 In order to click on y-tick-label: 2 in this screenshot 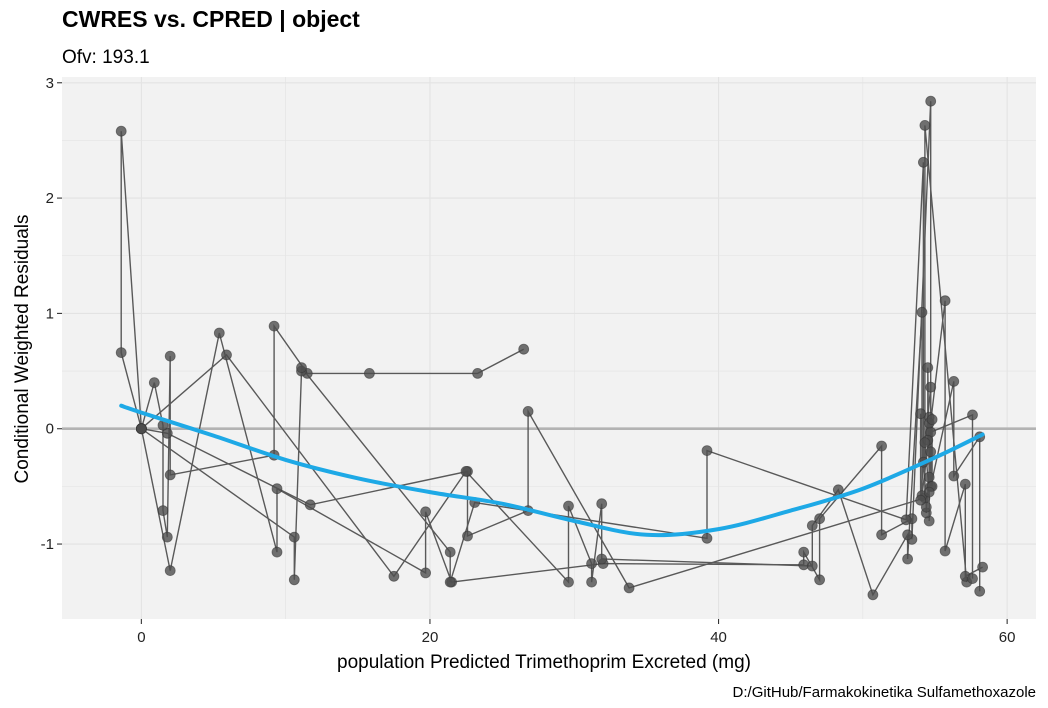, I will do `click(50, 198)`.